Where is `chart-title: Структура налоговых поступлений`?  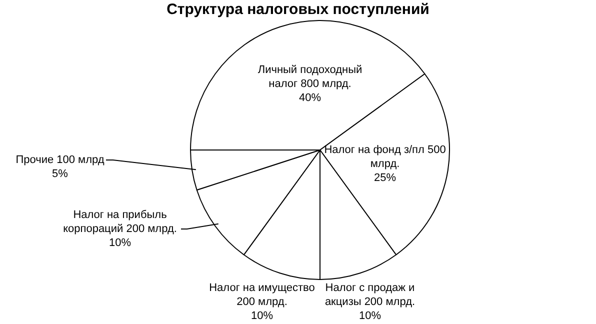 chart-title: Структура налоговых поступлений is located at coordinates (298, 9).